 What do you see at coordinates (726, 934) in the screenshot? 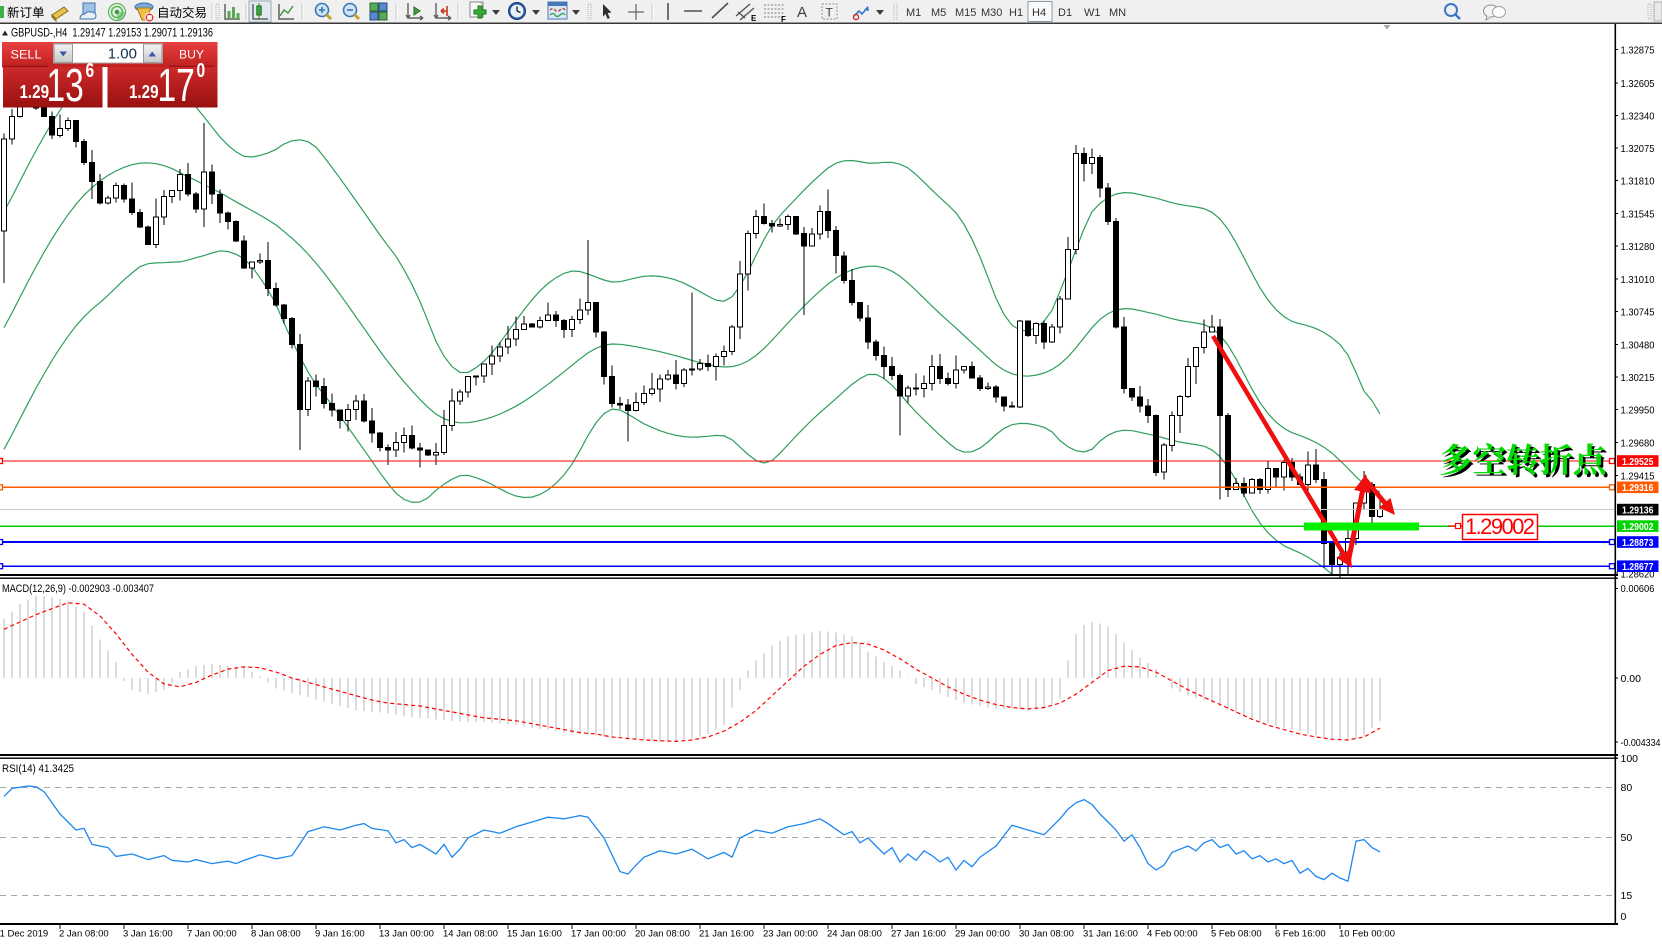
I see `svg-text: 21 Jan 16:00` at bounding box center [726, 934].